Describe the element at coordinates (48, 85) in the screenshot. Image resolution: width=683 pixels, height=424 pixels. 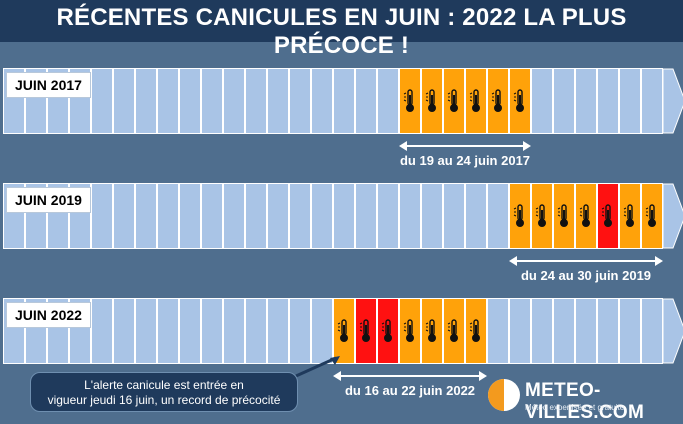
I see `row-label: JUIN 2017` at that location.